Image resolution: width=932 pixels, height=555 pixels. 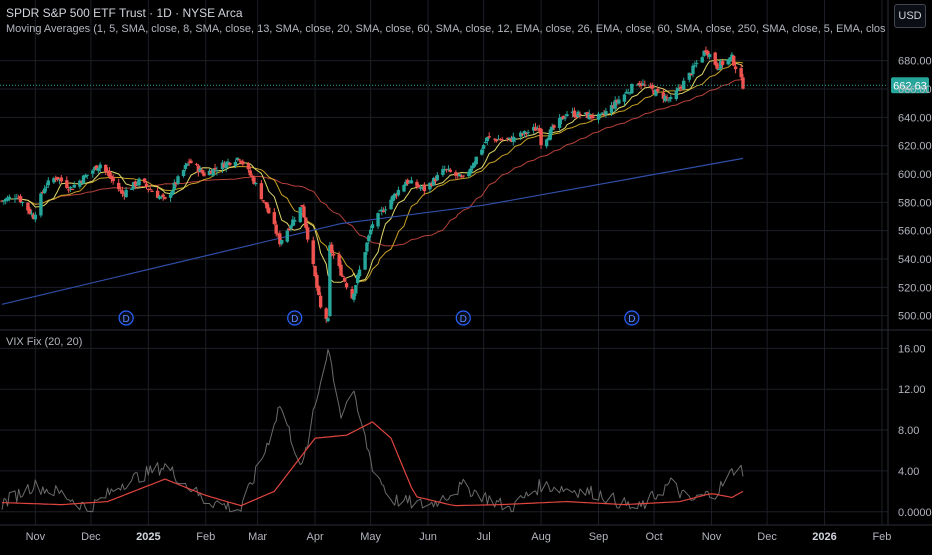 I want to click on symbol-title: SPDR S&P 500 ETF Trust · 1D · NYSE Arca, so click(x=124, y=13).